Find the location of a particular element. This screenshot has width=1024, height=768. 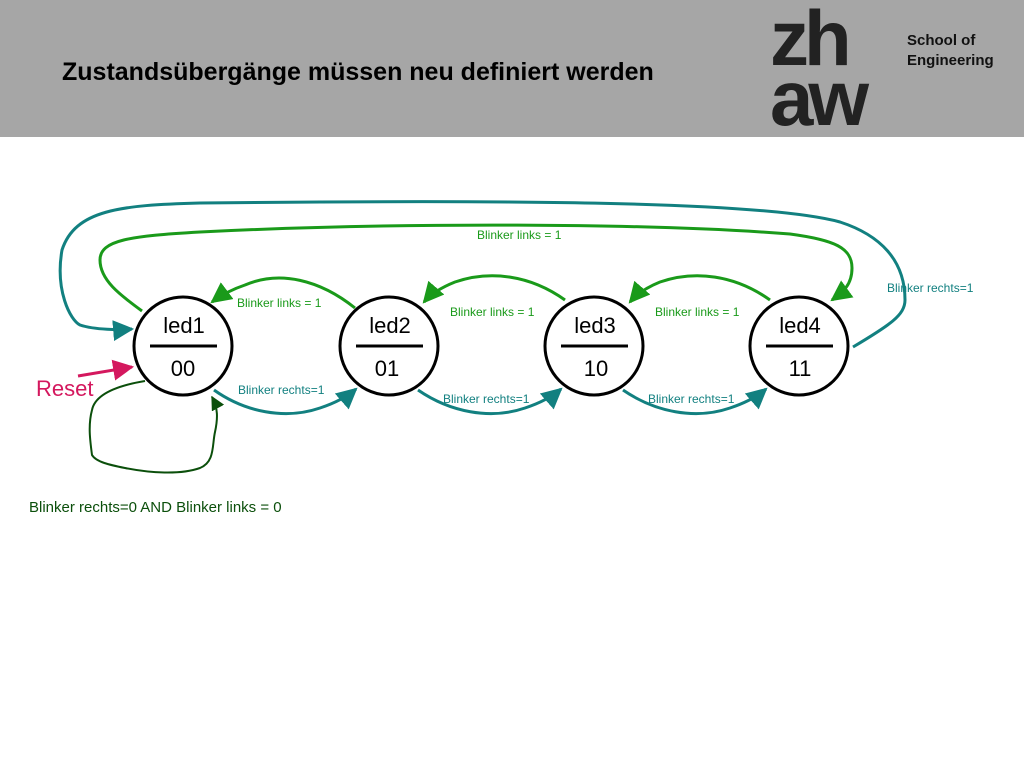

state-led3-name: led3 is located at coordinates (595, 325).